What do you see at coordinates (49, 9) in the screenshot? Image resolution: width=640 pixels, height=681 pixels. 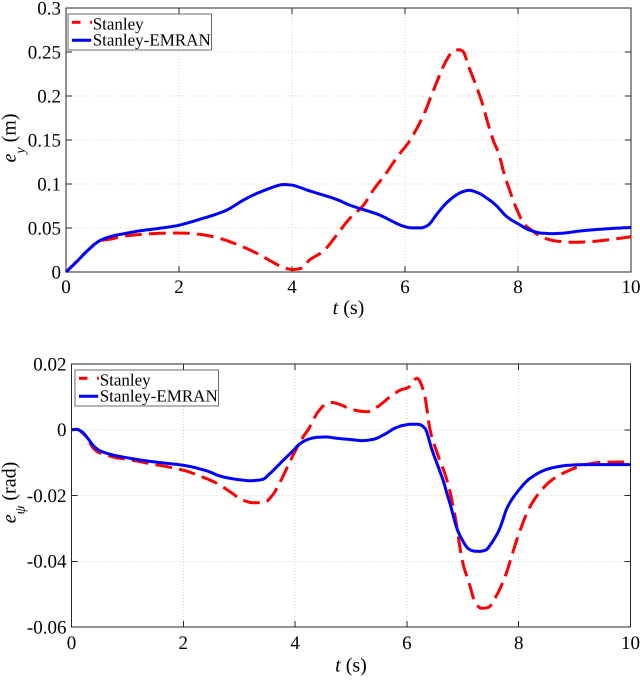 I see `svg-text: 0.3` at bounding box center [49, 9].